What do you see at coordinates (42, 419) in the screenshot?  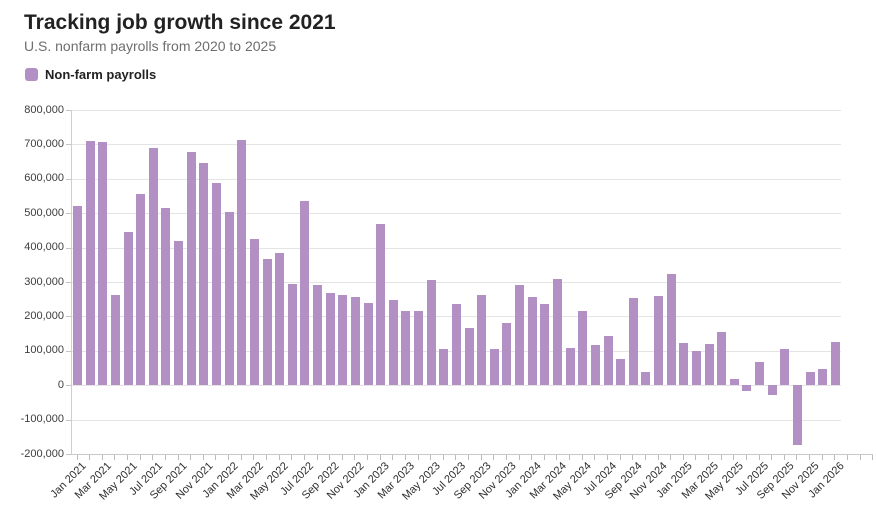 I see `y-axis-label: -100,000` at bounding box center [42, 419].